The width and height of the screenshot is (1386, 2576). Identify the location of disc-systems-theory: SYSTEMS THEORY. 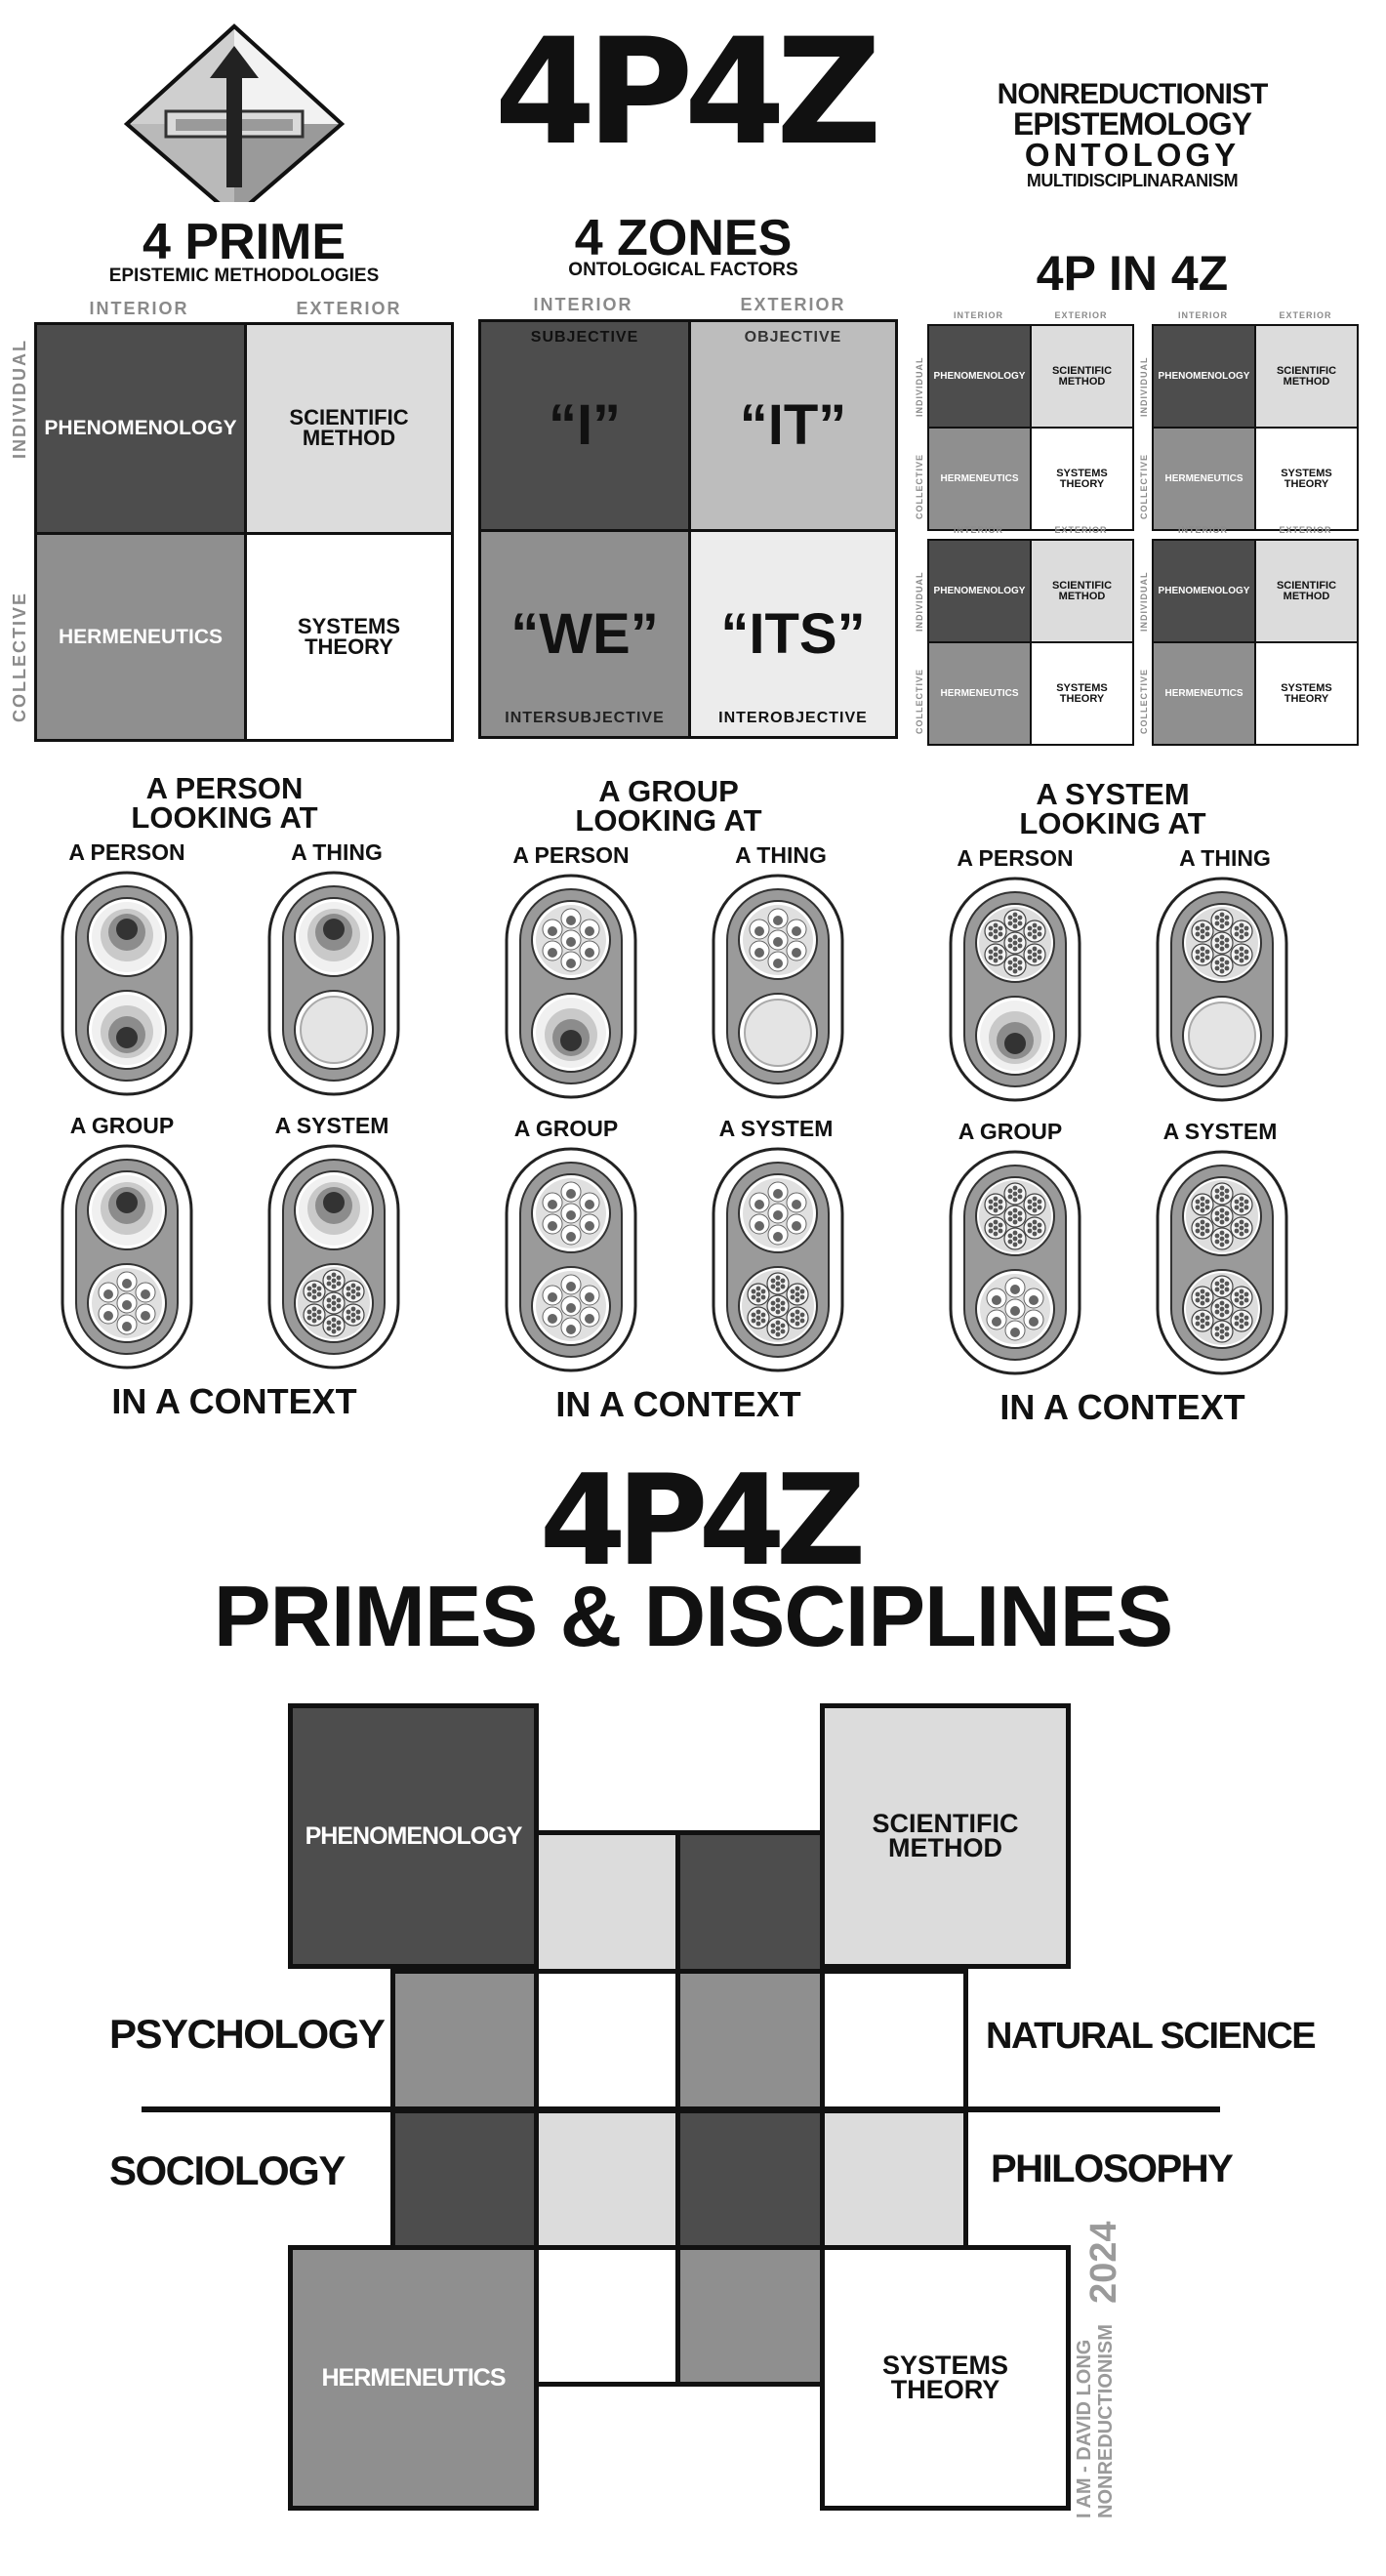
(946, 2378).